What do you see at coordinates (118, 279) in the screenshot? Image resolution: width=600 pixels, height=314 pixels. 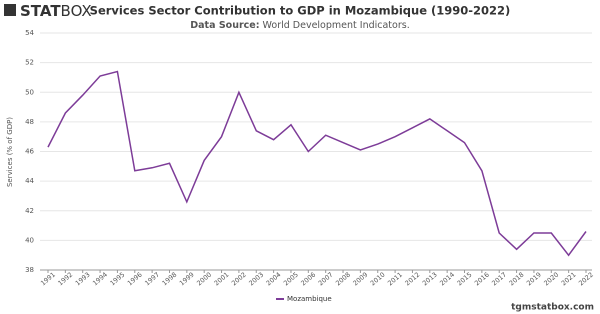 I see `x-tick-label: 1995` at bounding box center [118, 279].